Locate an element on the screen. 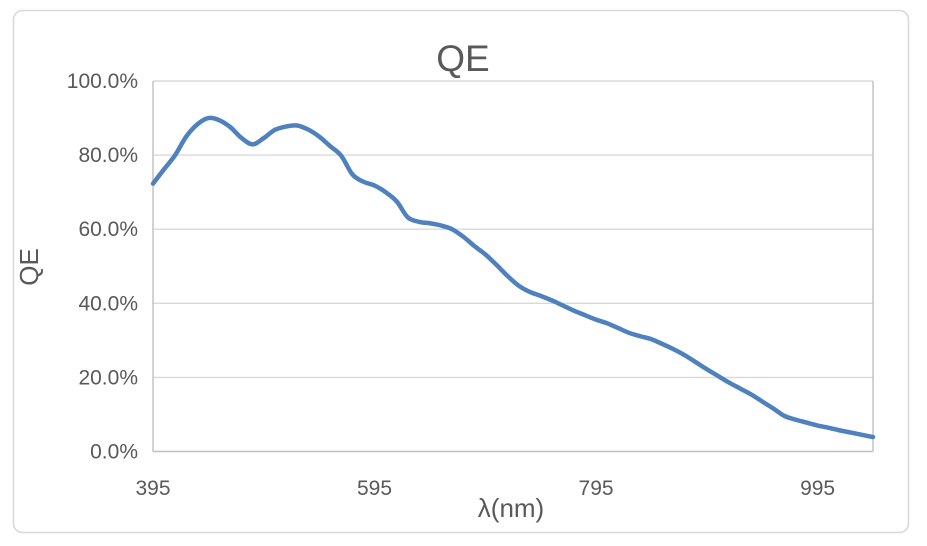  x-tick-label: 395 is located at coordinates (152, 488).